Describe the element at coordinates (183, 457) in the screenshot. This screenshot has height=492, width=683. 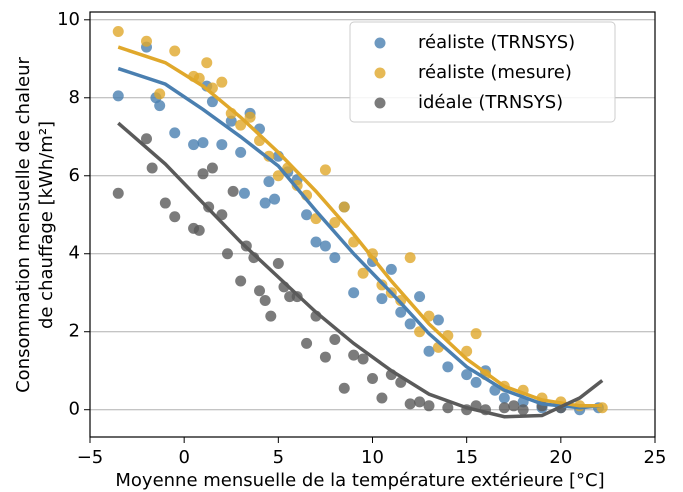
I see `x-tick-label: 0` at that location.